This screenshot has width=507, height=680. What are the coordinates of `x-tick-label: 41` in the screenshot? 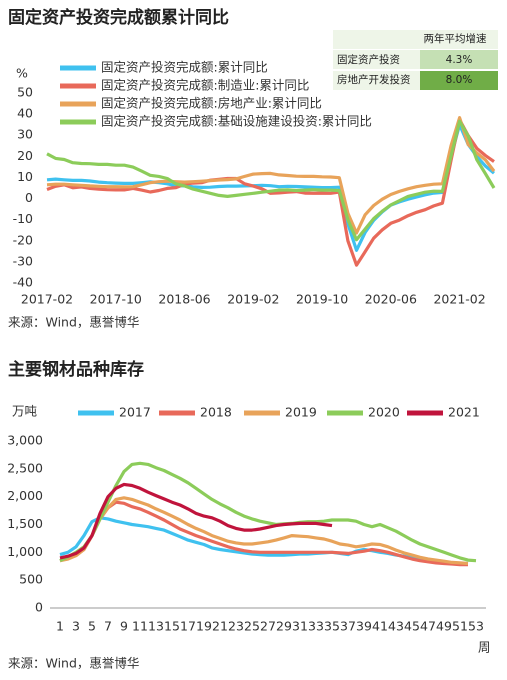 It's located at (380, 626).